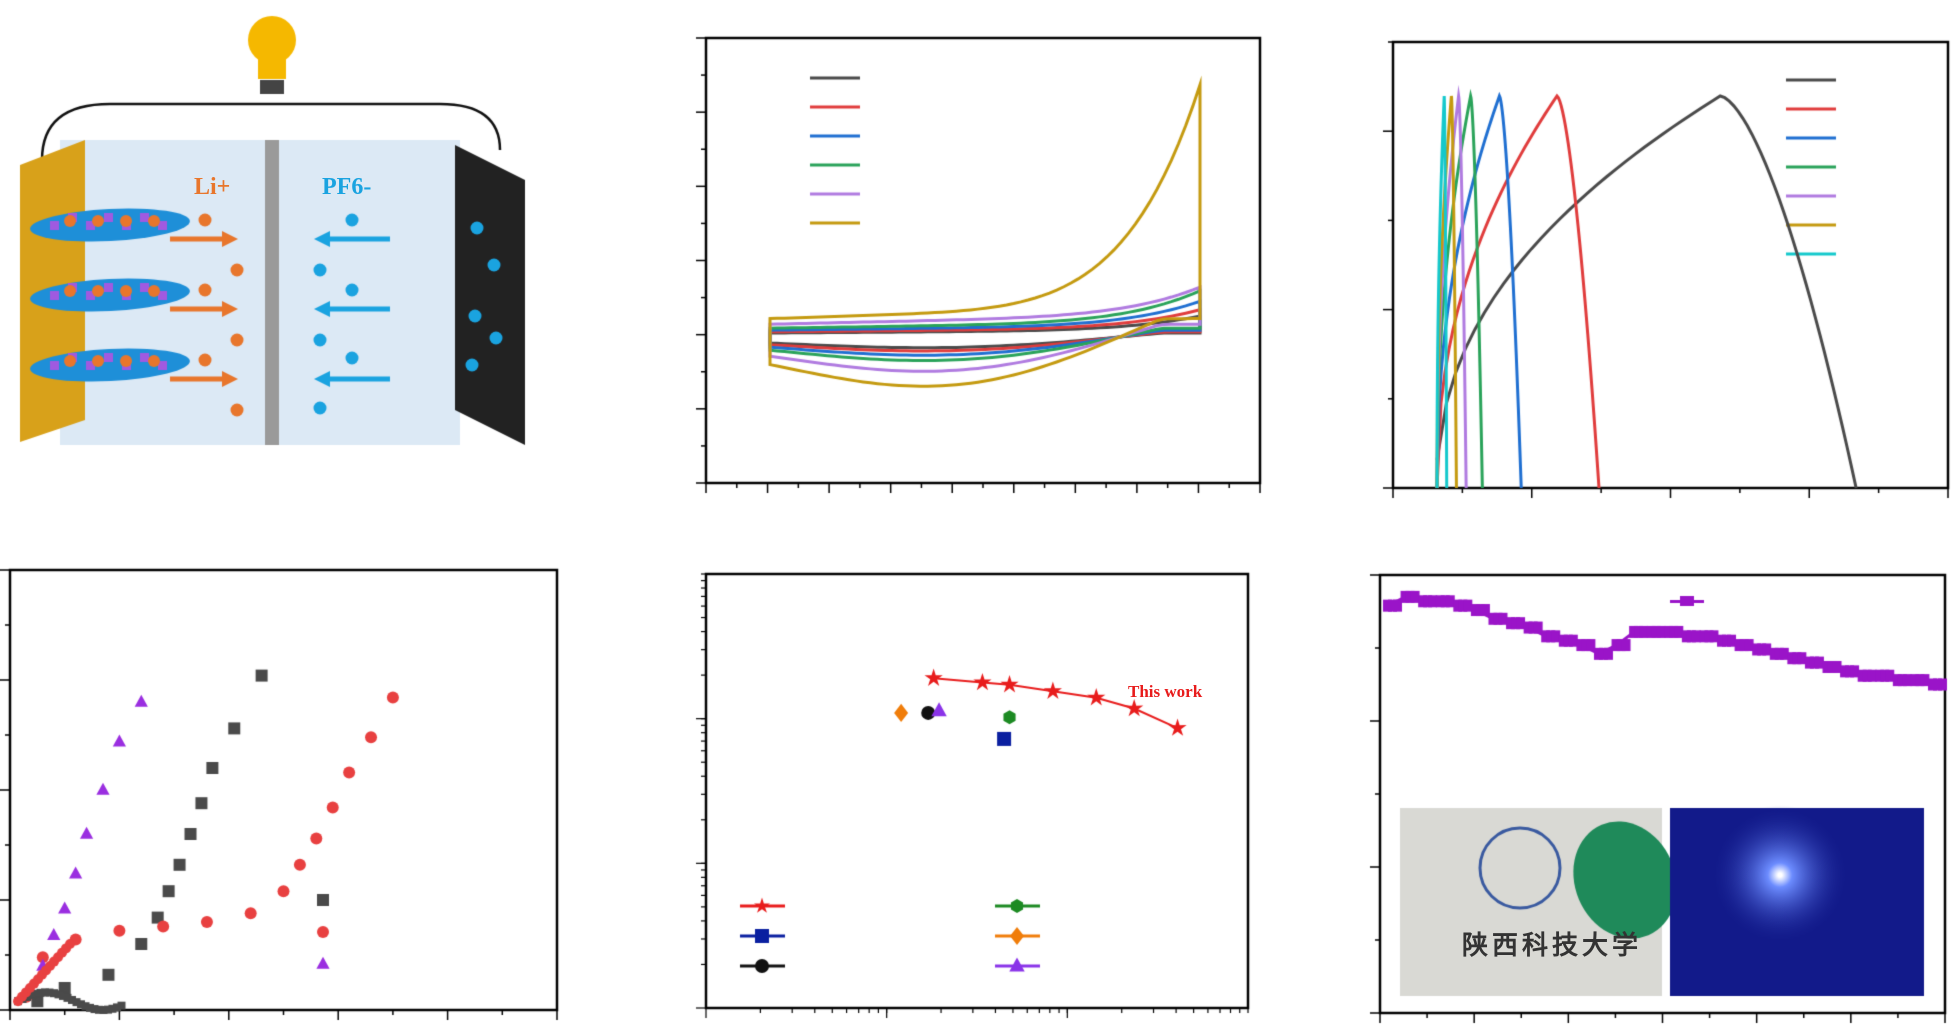 The height and width of the screenshot is (1027, 1952). I want to click on anion-label: PF6-, so click(347, 187).